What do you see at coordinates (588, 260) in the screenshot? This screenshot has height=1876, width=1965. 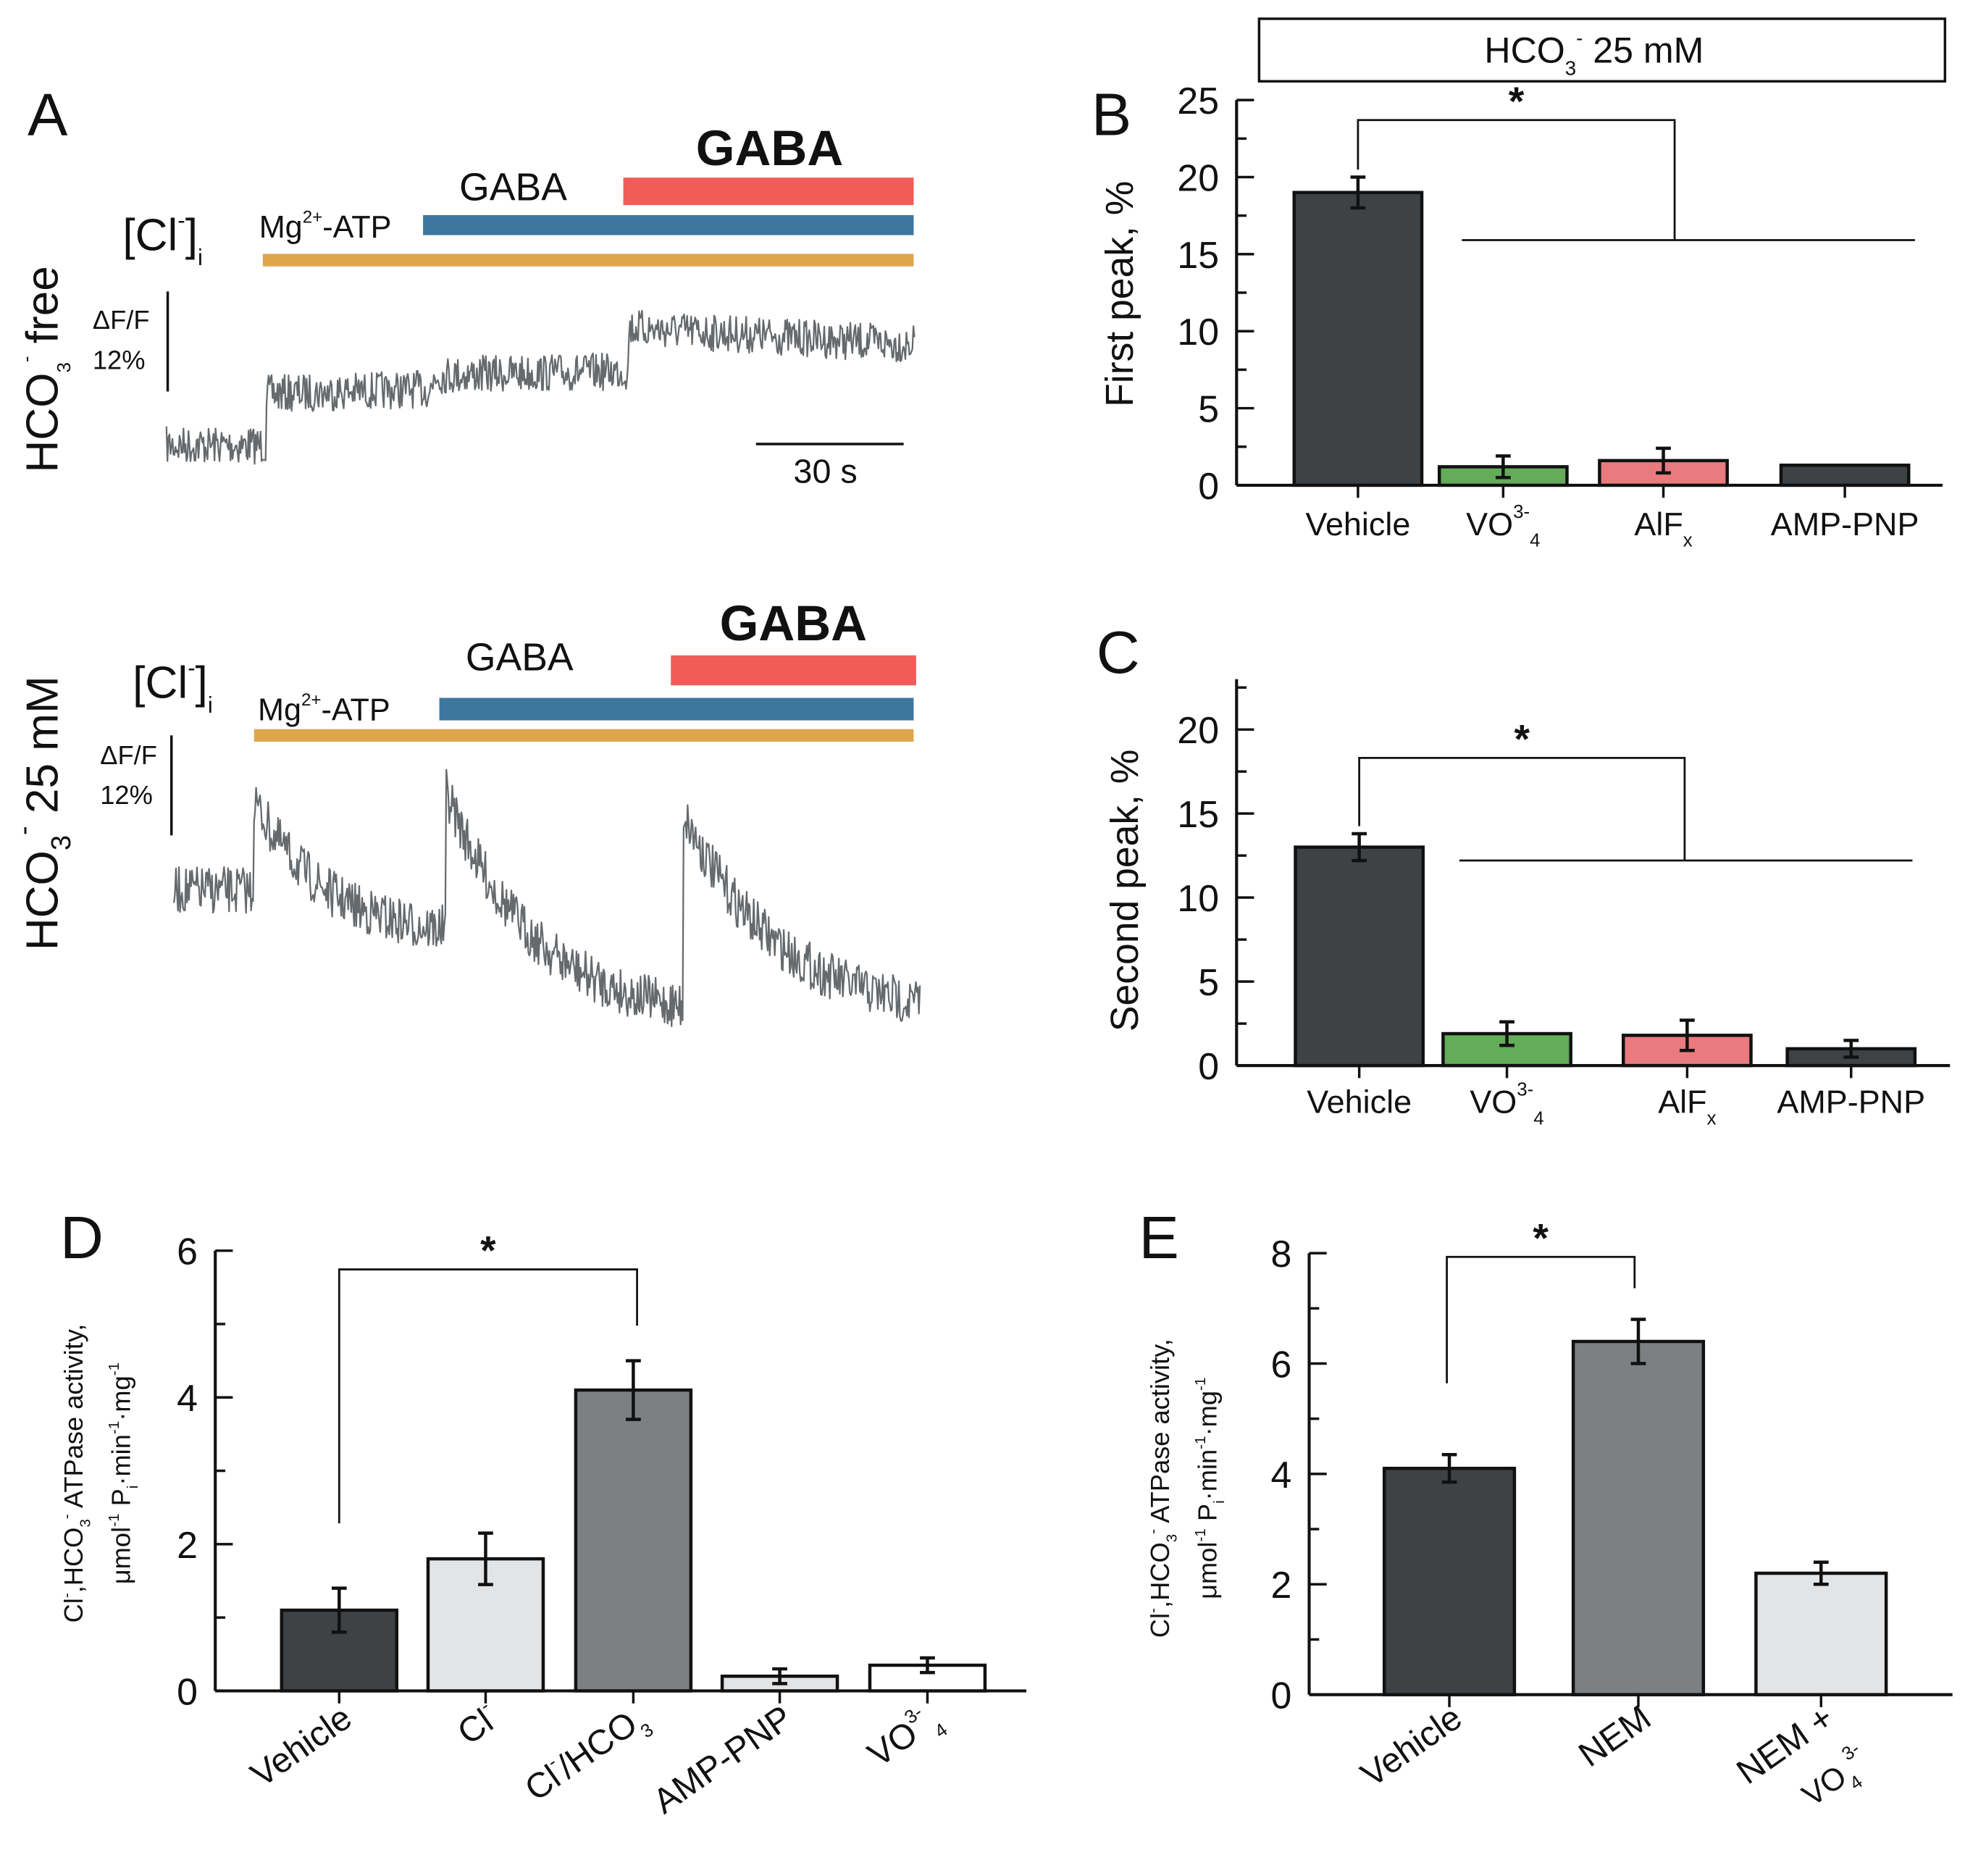 I see `mgatp-bar-top` at bounding box center [588, 260].